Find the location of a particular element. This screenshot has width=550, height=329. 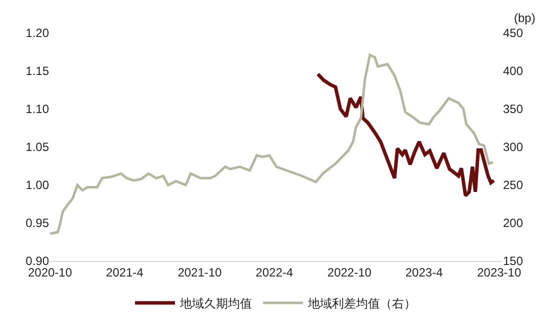

legend-label: 地域久期均值 is located at coordinates (215, 303).